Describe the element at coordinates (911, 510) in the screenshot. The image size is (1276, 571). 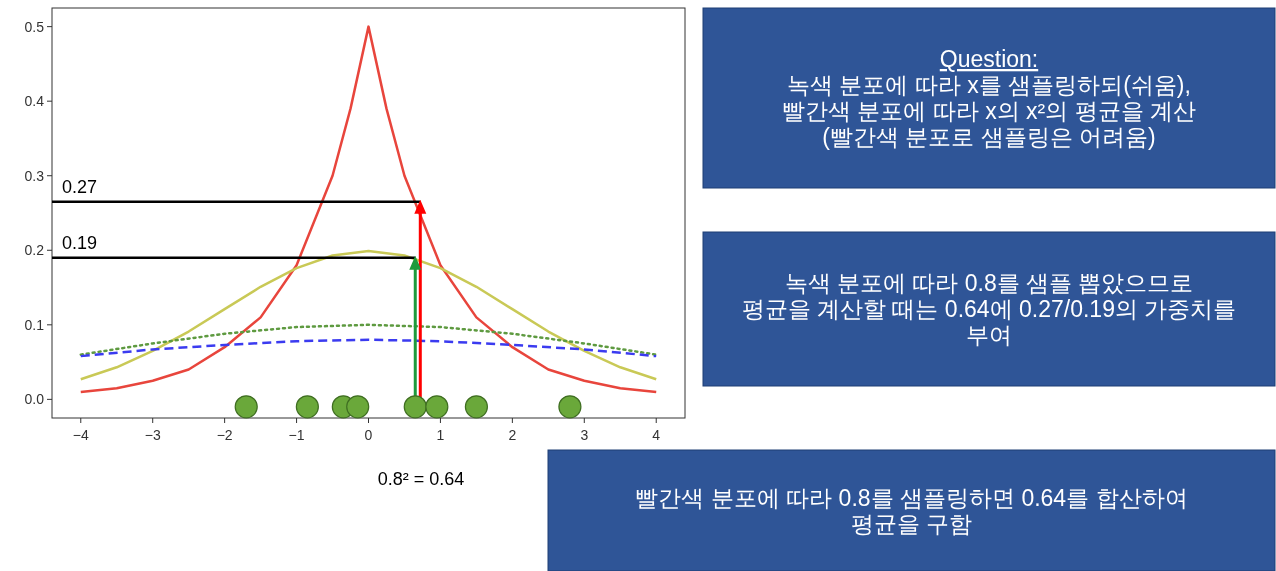
I see `text: 빨간색 분포에 따라 0.8를 샘플링하면 0.64를 합산하여 평균을 구함` at that location.